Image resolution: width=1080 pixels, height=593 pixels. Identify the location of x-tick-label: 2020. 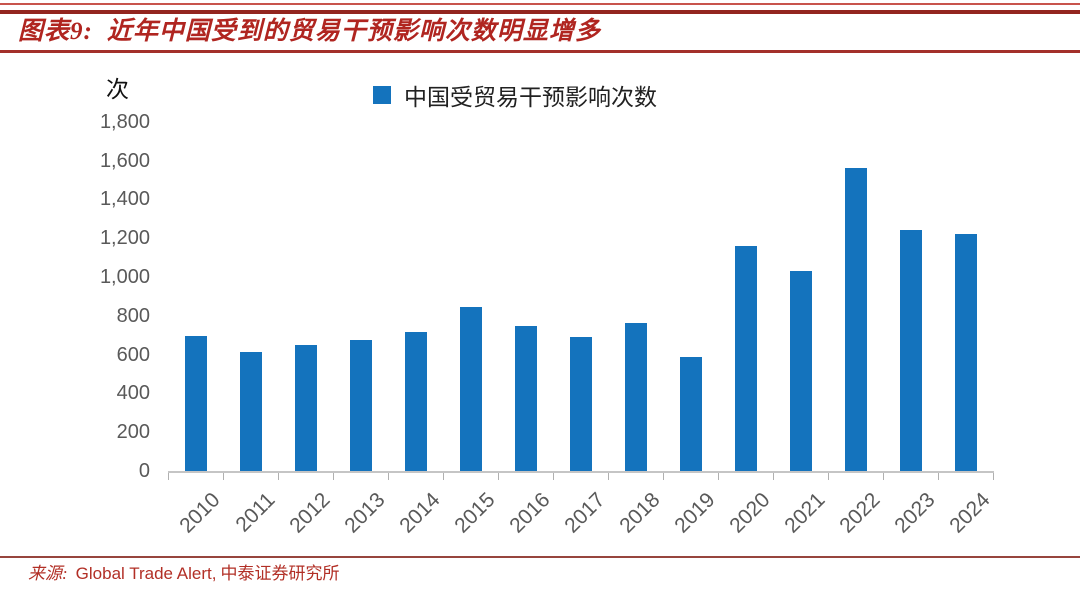
(749, 513).